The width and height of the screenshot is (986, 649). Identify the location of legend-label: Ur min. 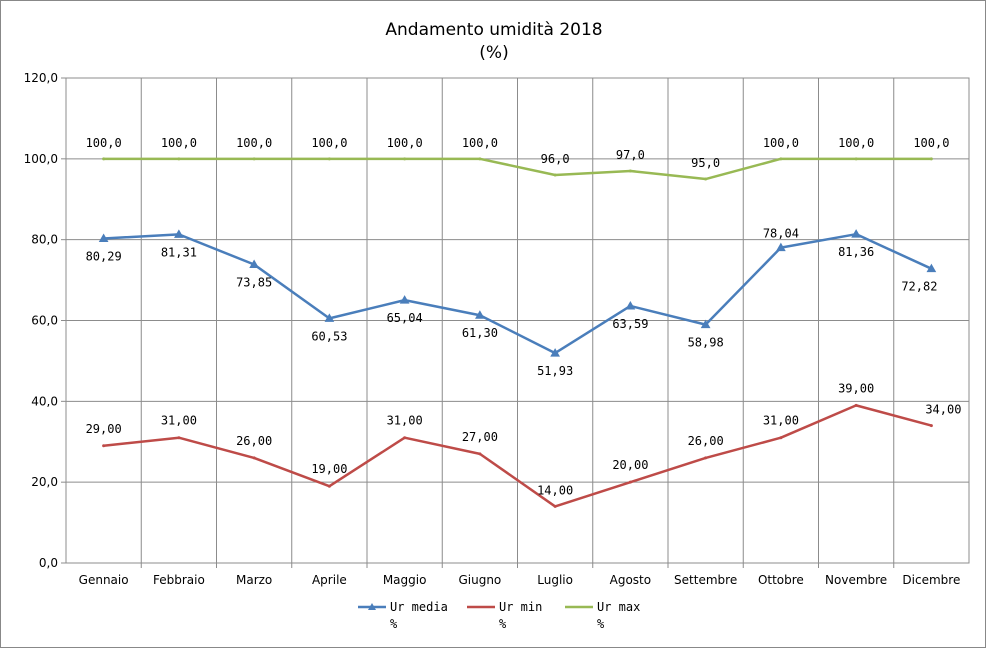
(520, 607).